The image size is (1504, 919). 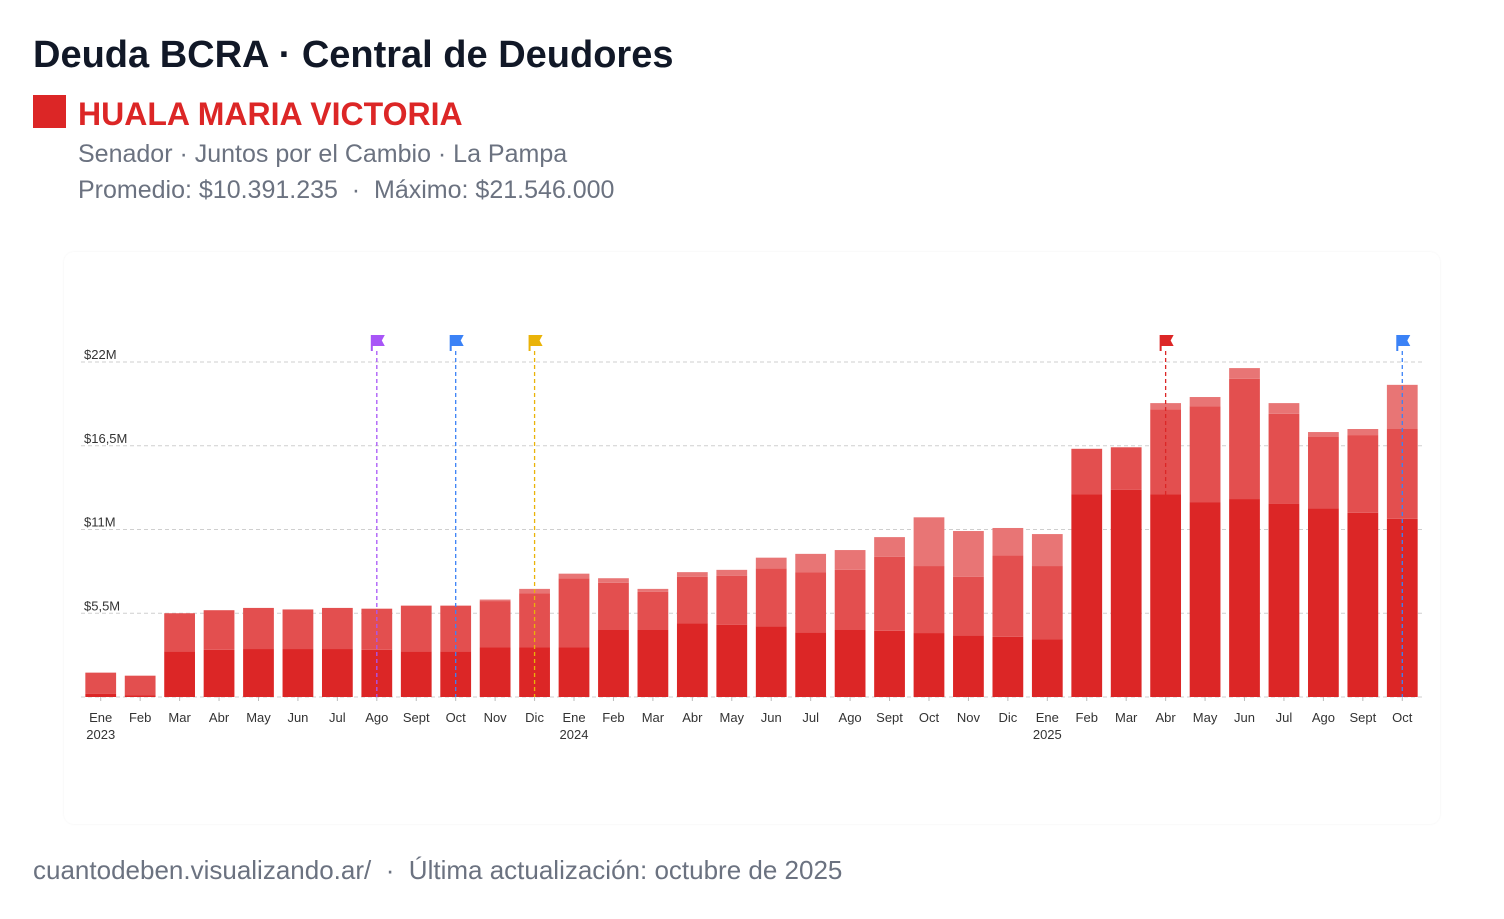 What do you see at coordinates (574, 734) in the screenshot?
I see `x-year-label: 2024` at bounding box center [574, 734].